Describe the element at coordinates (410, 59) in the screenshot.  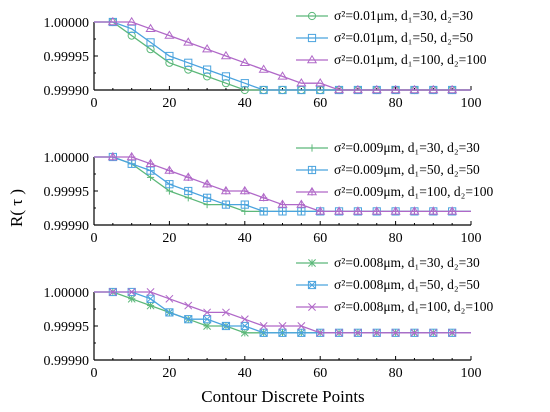
I see `legend-label: σ²=0.01μm, d₁=100, d₂=100` at that location.